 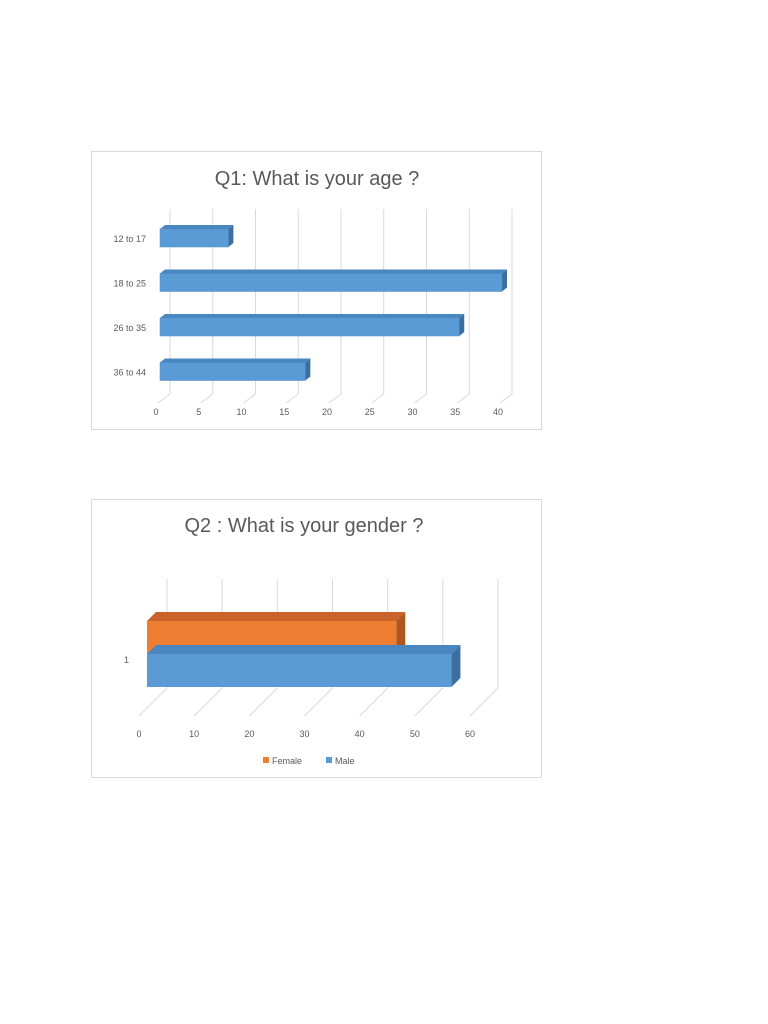 I want to click on x-tick-label: 35, so click(x=455, y=412).